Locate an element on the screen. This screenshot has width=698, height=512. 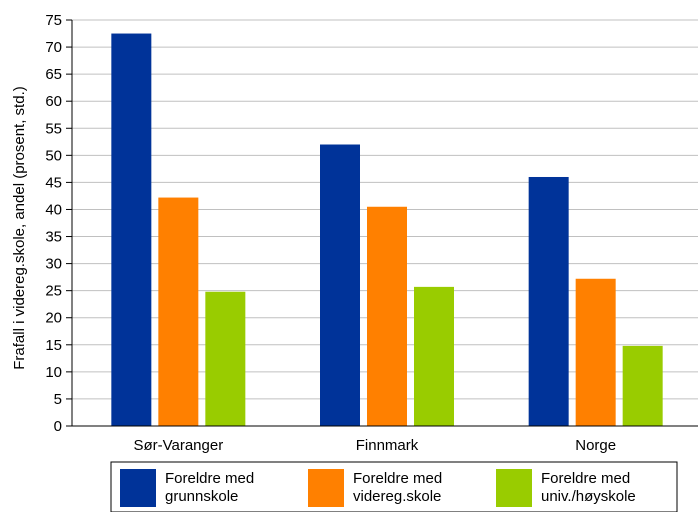
x-category-label: Norge is located at coordinates (595, 445).